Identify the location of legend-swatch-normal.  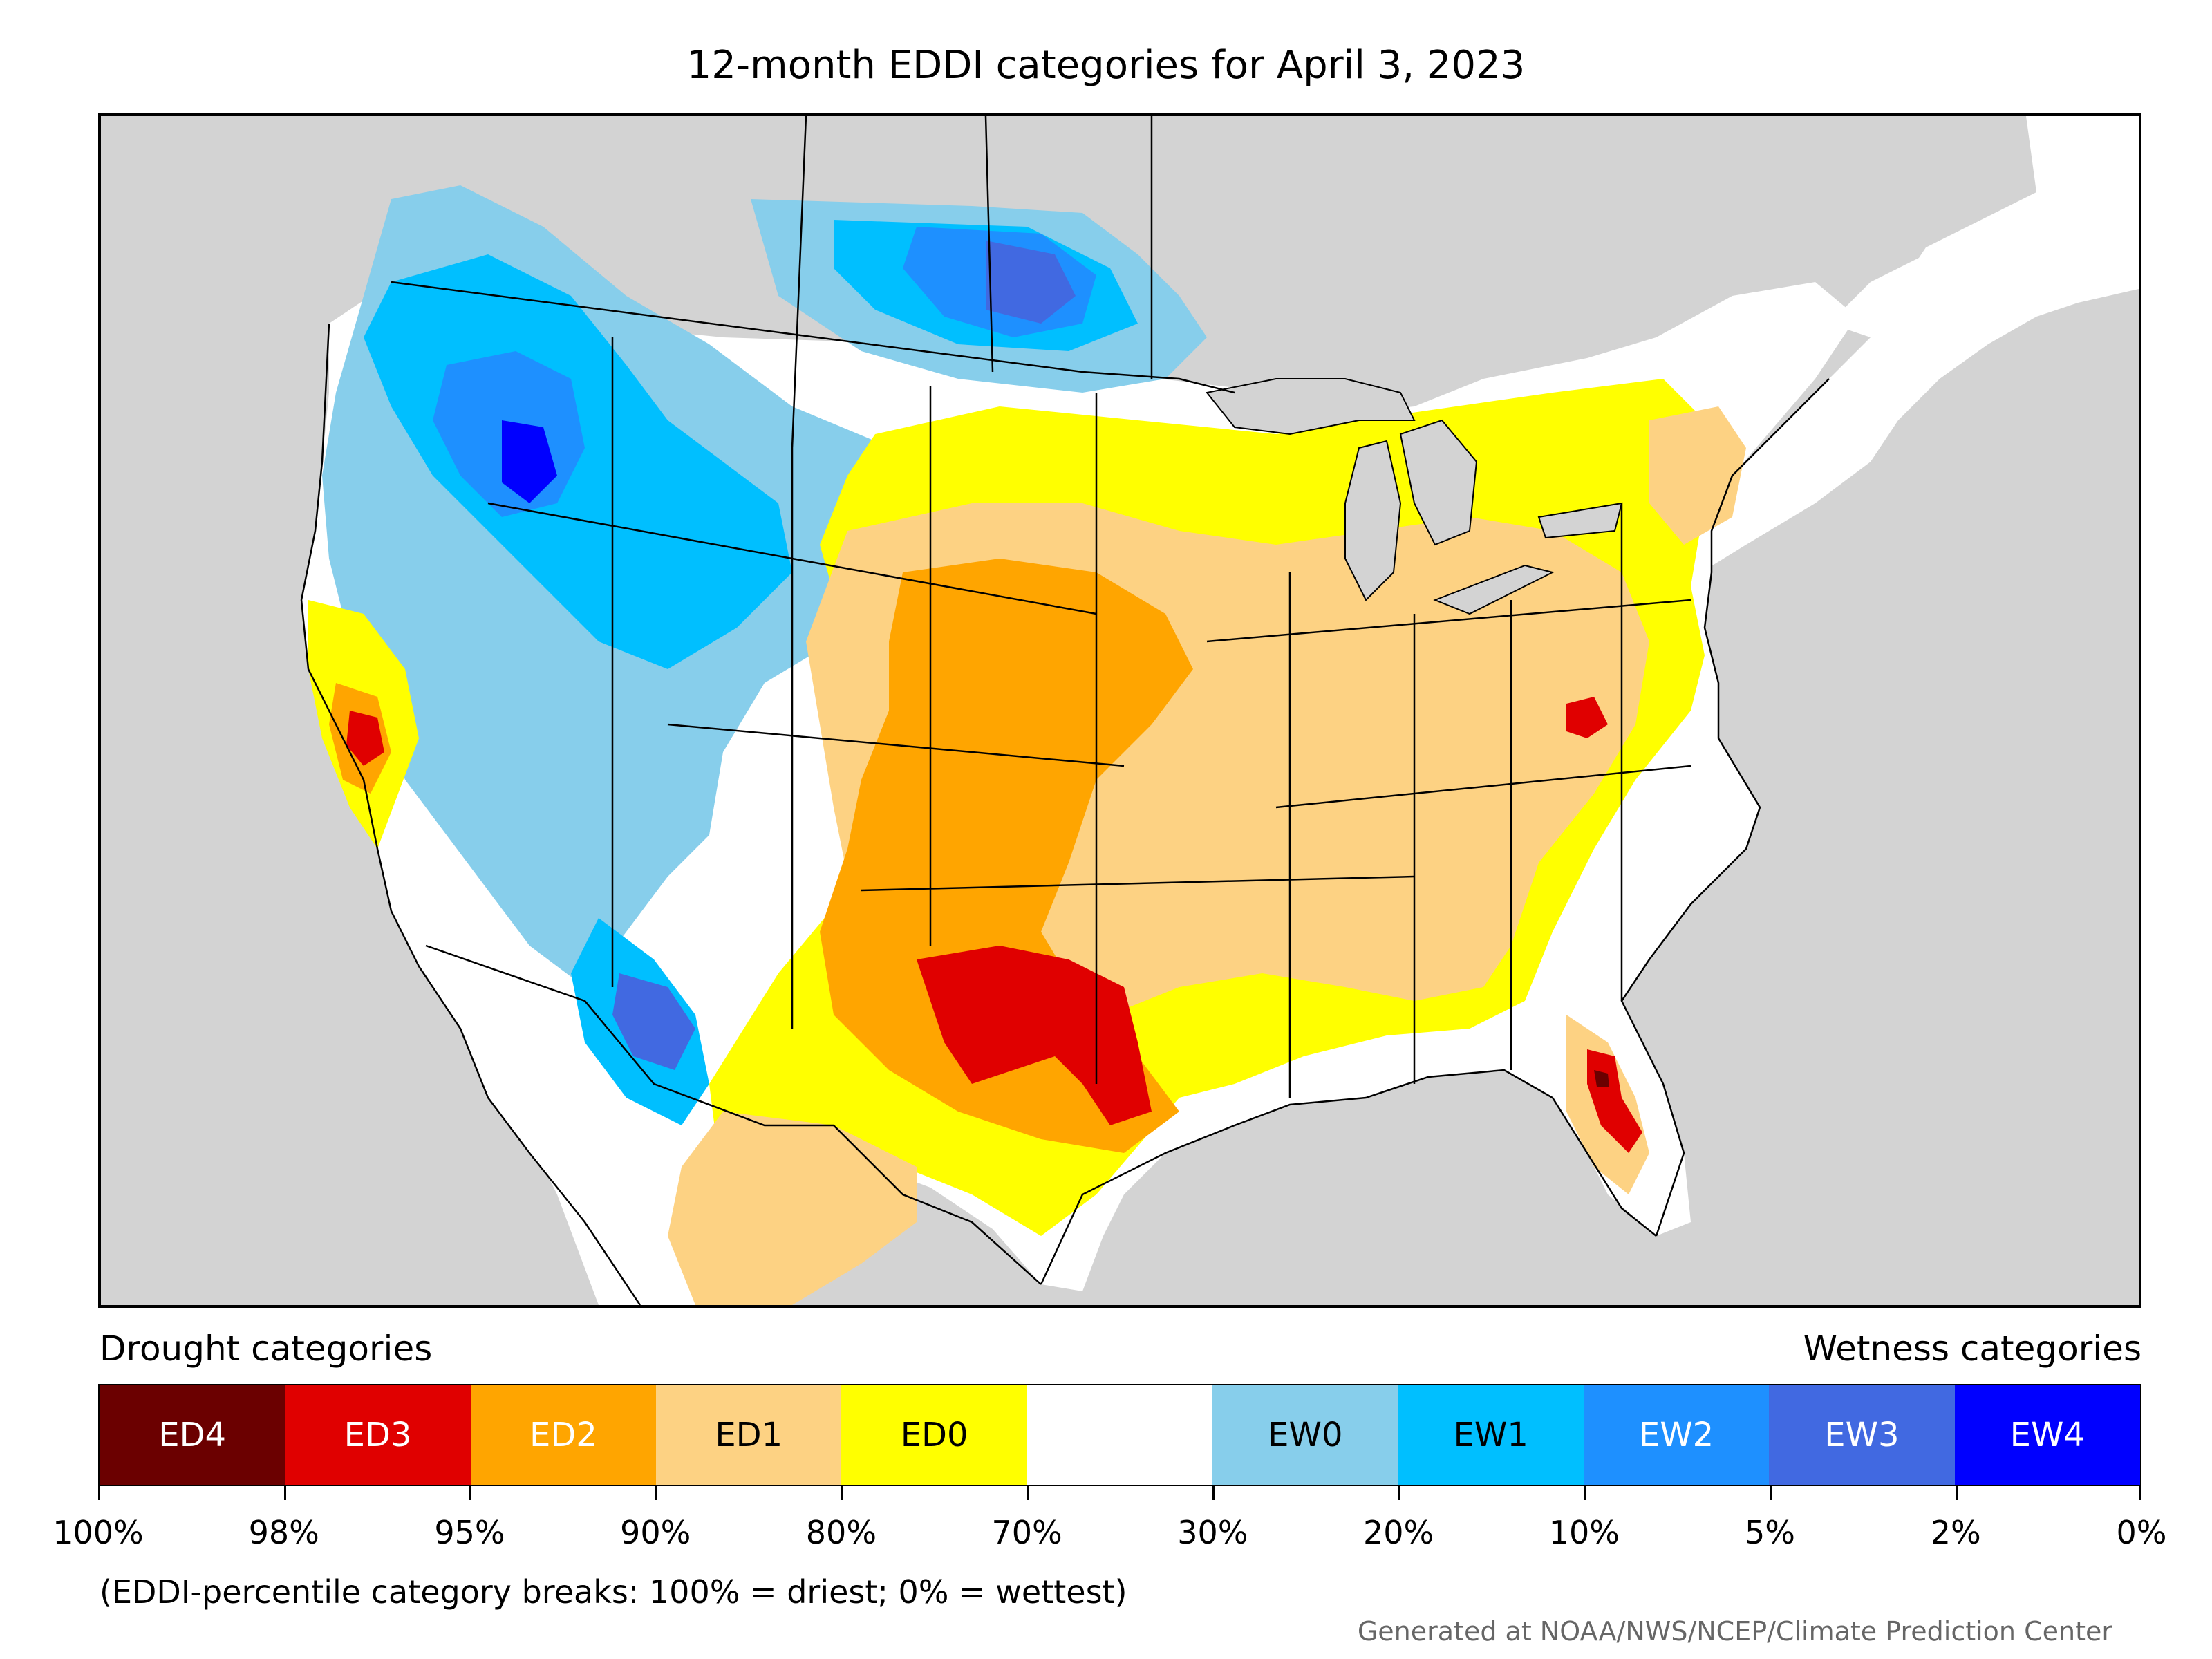
(1120, 1435).